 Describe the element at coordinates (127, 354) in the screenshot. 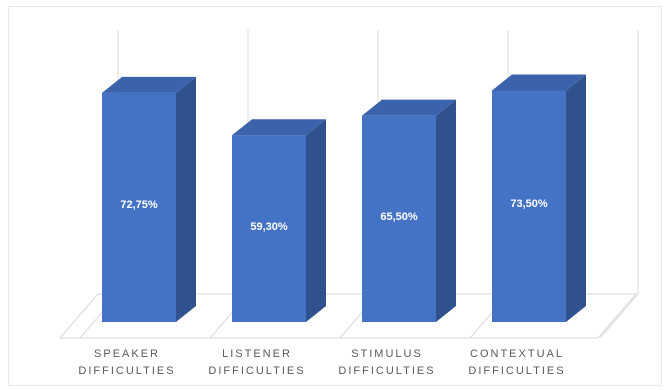

I see `category-label-line: SPEAKER` at that location.